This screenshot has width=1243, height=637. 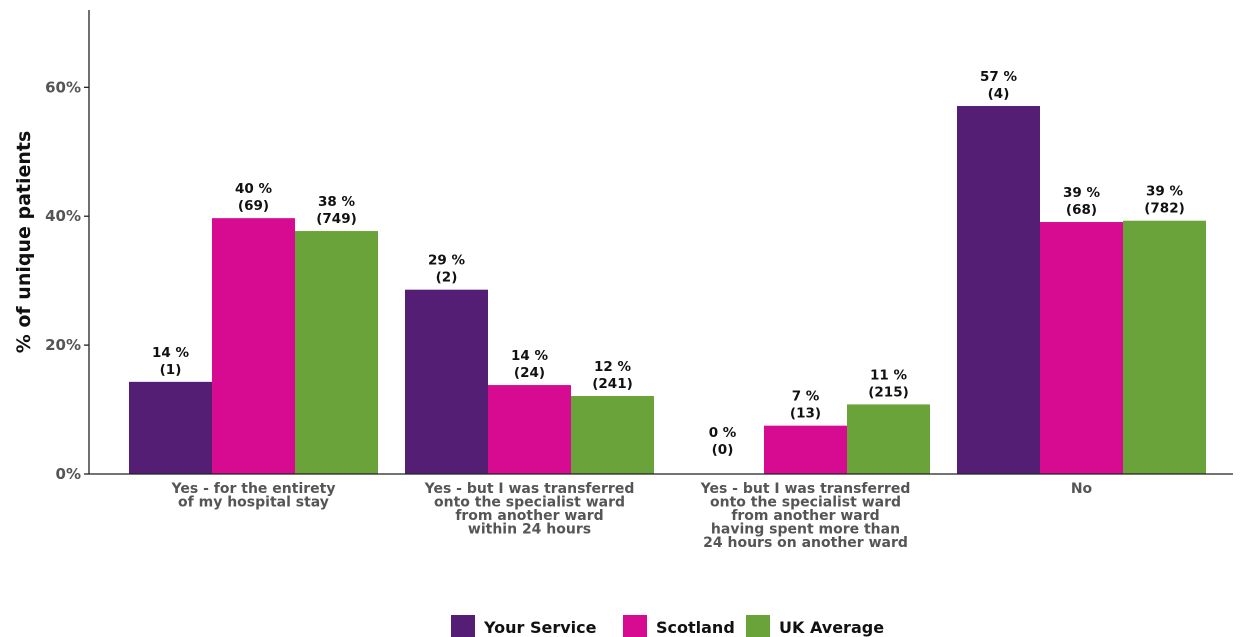 What do you see at coordinates (805, 516) in the screenshot?
I see `x-category-label-3-3: from another ward` at bounding box center [805, 516].